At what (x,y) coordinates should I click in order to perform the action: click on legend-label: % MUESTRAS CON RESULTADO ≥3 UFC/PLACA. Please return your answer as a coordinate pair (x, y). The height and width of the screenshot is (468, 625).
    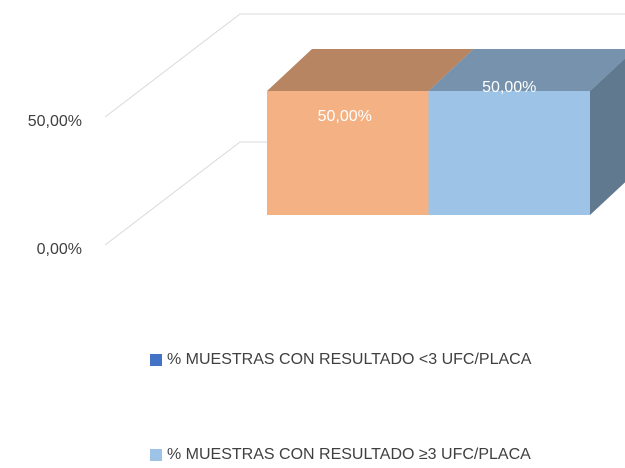
    Looking at the image, I should click on (349, 454).